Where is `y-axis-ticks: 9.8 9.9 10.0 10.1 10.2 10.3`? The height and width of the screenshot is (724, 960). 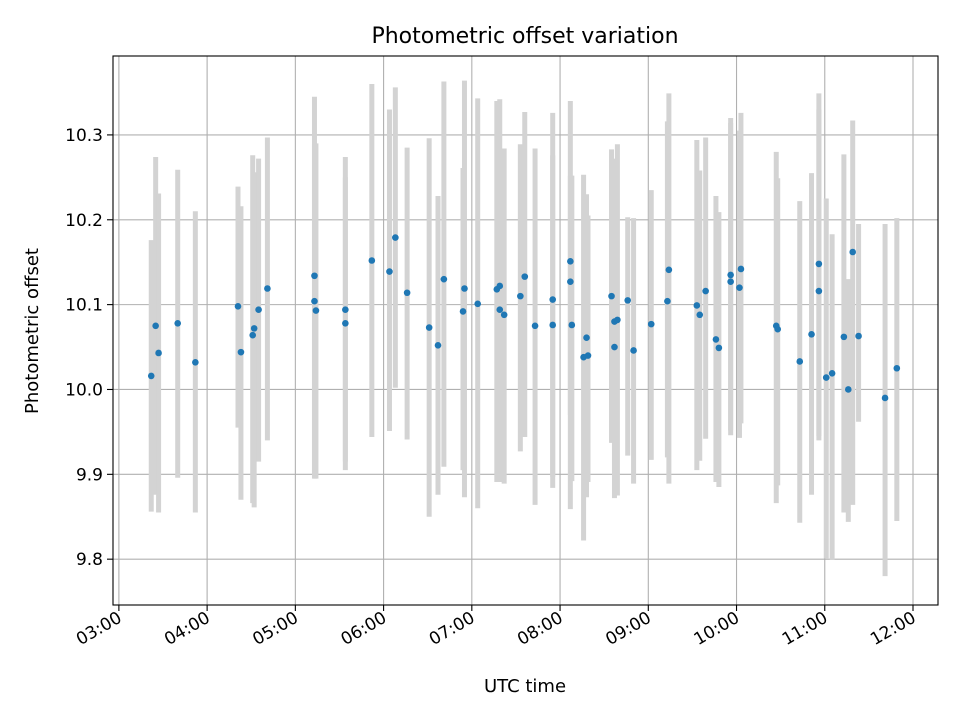 y-axis-ticks: 9.8 9.9 10.0 10.1 10.2 10.3 is located at coordinates (89, 348).